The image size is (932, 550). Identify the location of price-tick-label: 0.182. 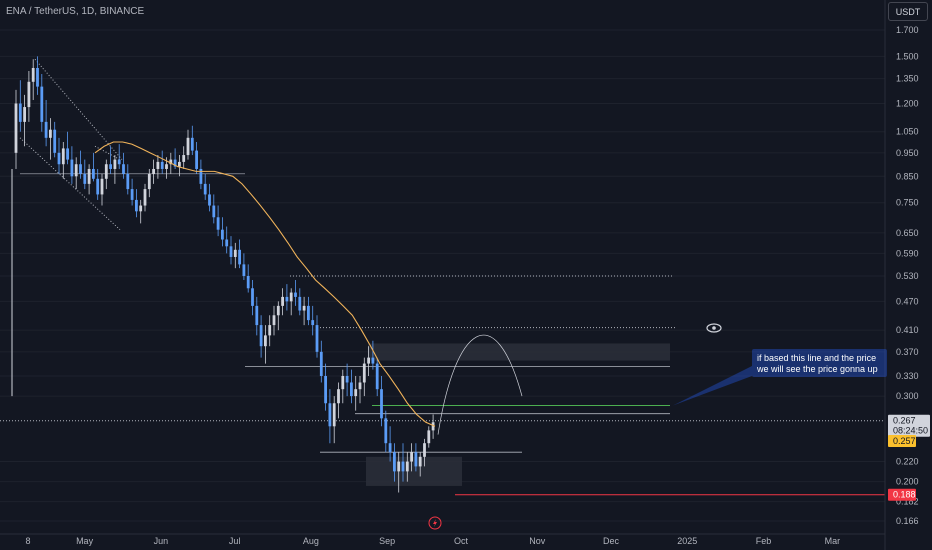
(907, 502).